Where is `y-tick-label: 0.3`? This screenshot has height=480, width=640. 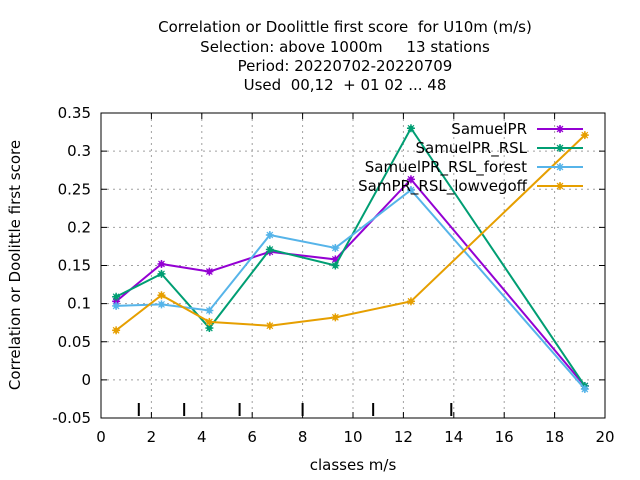
y-tick-label: 0.3 is located at coordinates (79, 151).